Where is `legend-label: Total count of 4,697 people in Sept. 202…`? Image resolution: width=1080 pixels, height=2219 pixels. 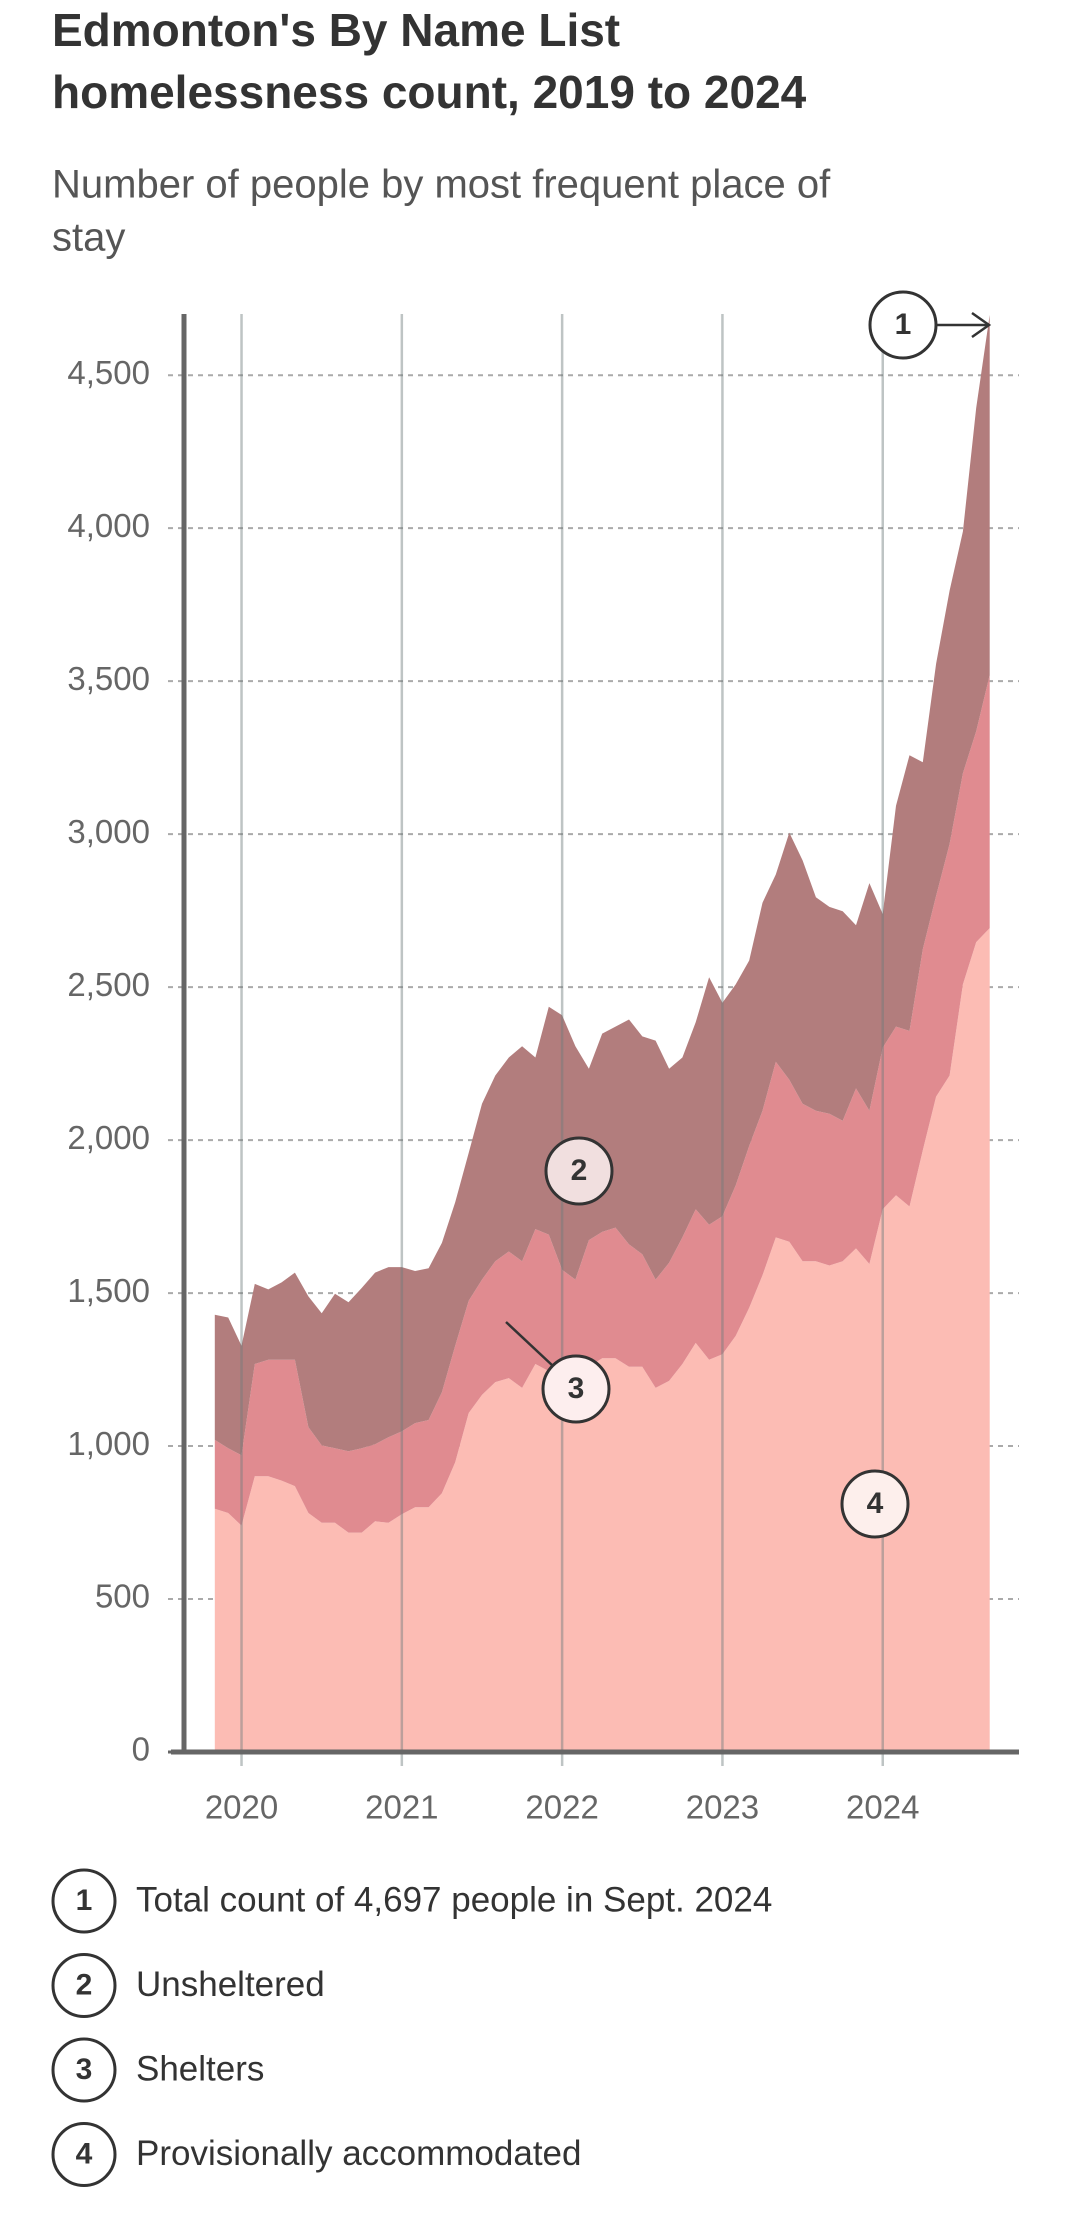
legend-label: Total count of 4,697 people in Sept. 202… is located at coordinates (454, 1899).